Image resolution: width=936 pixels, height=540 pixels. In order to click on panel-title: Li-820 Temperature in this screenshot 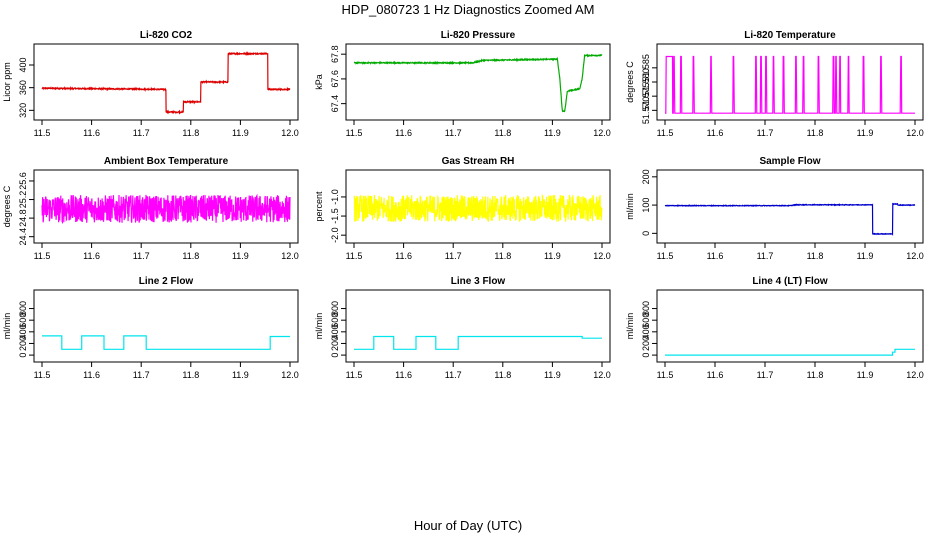, I will do `click(790, 35)`.